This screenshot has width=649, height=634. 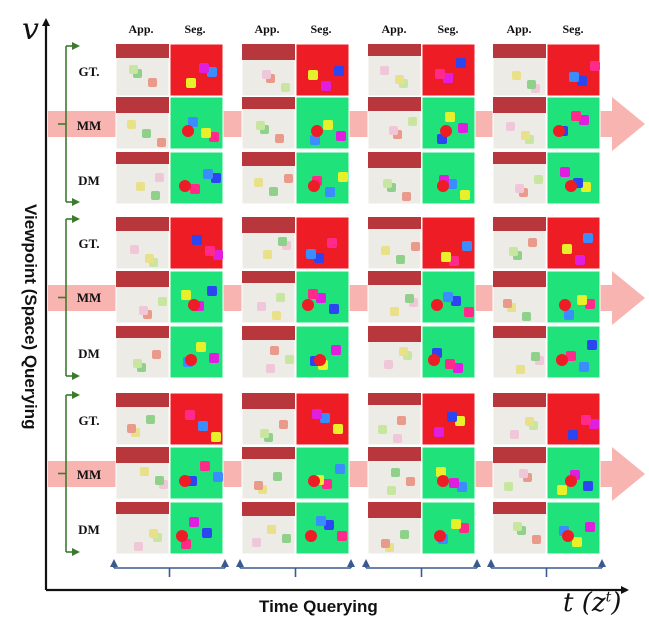 I want to click on y-axis-variable: v, so click(x=30, y=29).